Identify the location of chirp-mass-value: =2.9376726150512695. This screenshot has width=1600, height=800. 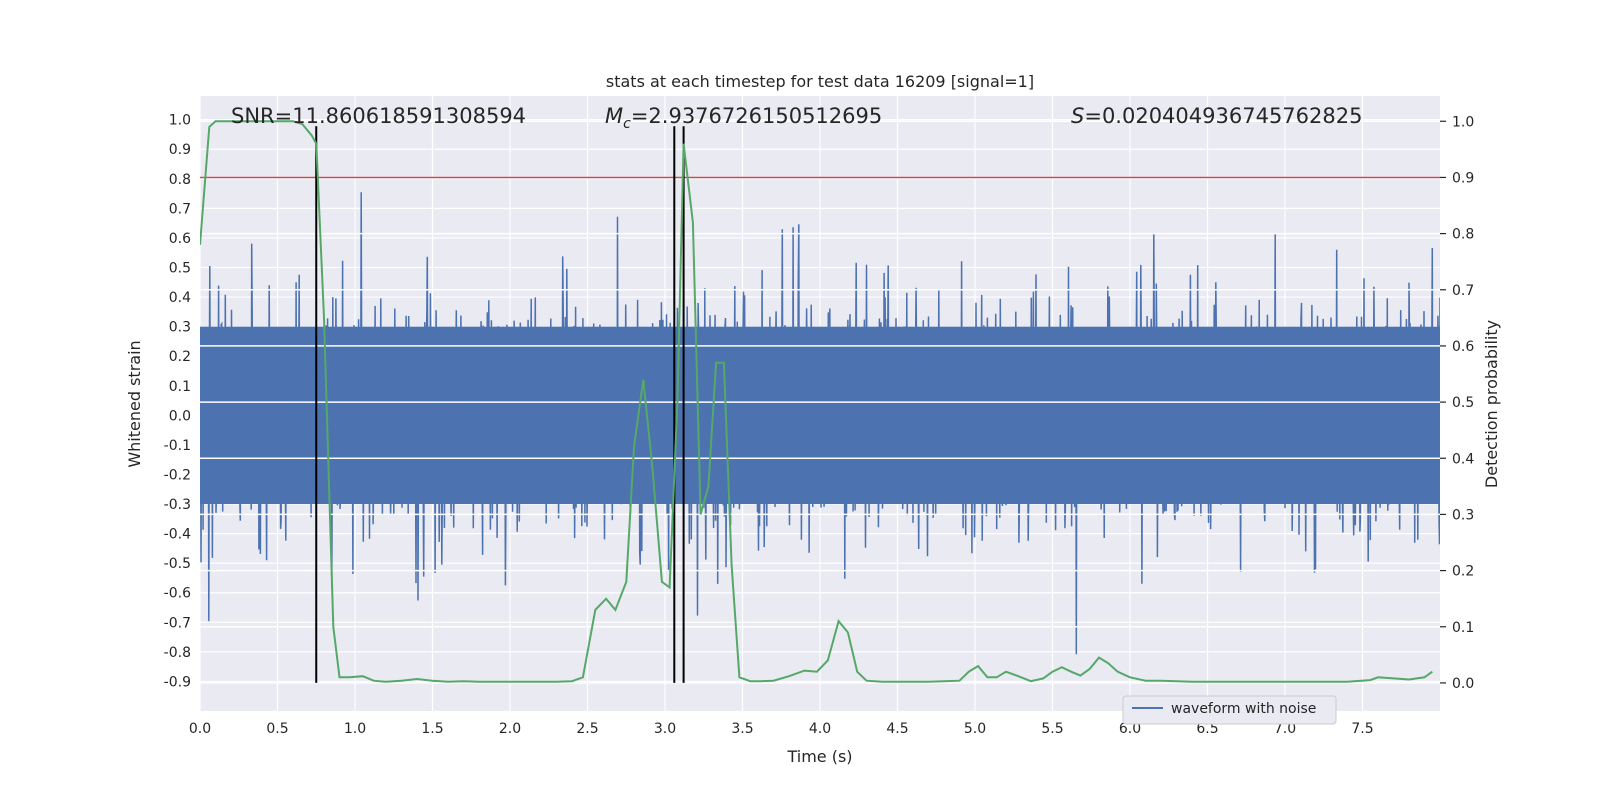
(756, 116).